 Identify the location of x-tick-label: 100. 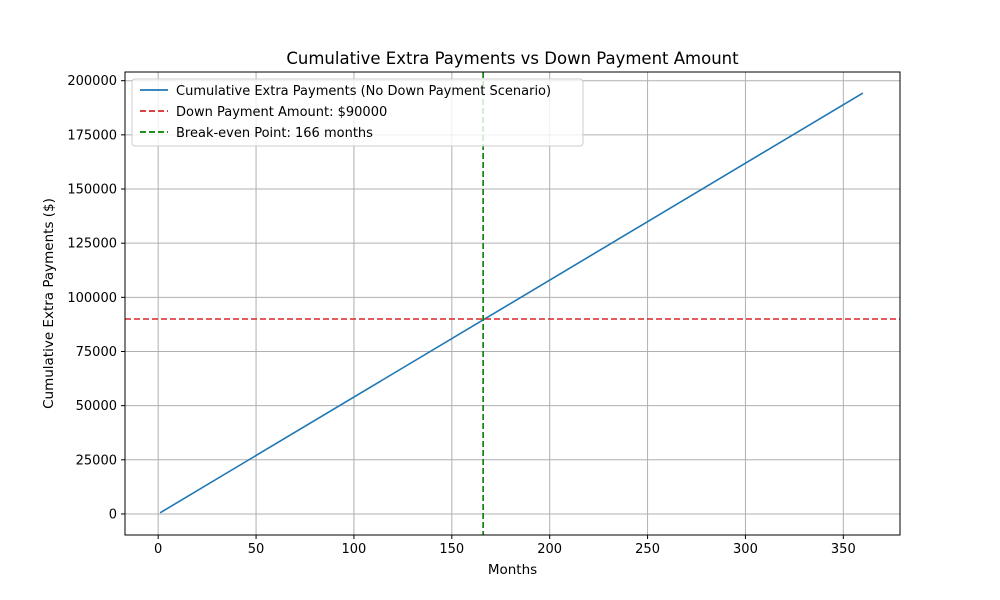
(354, 549).